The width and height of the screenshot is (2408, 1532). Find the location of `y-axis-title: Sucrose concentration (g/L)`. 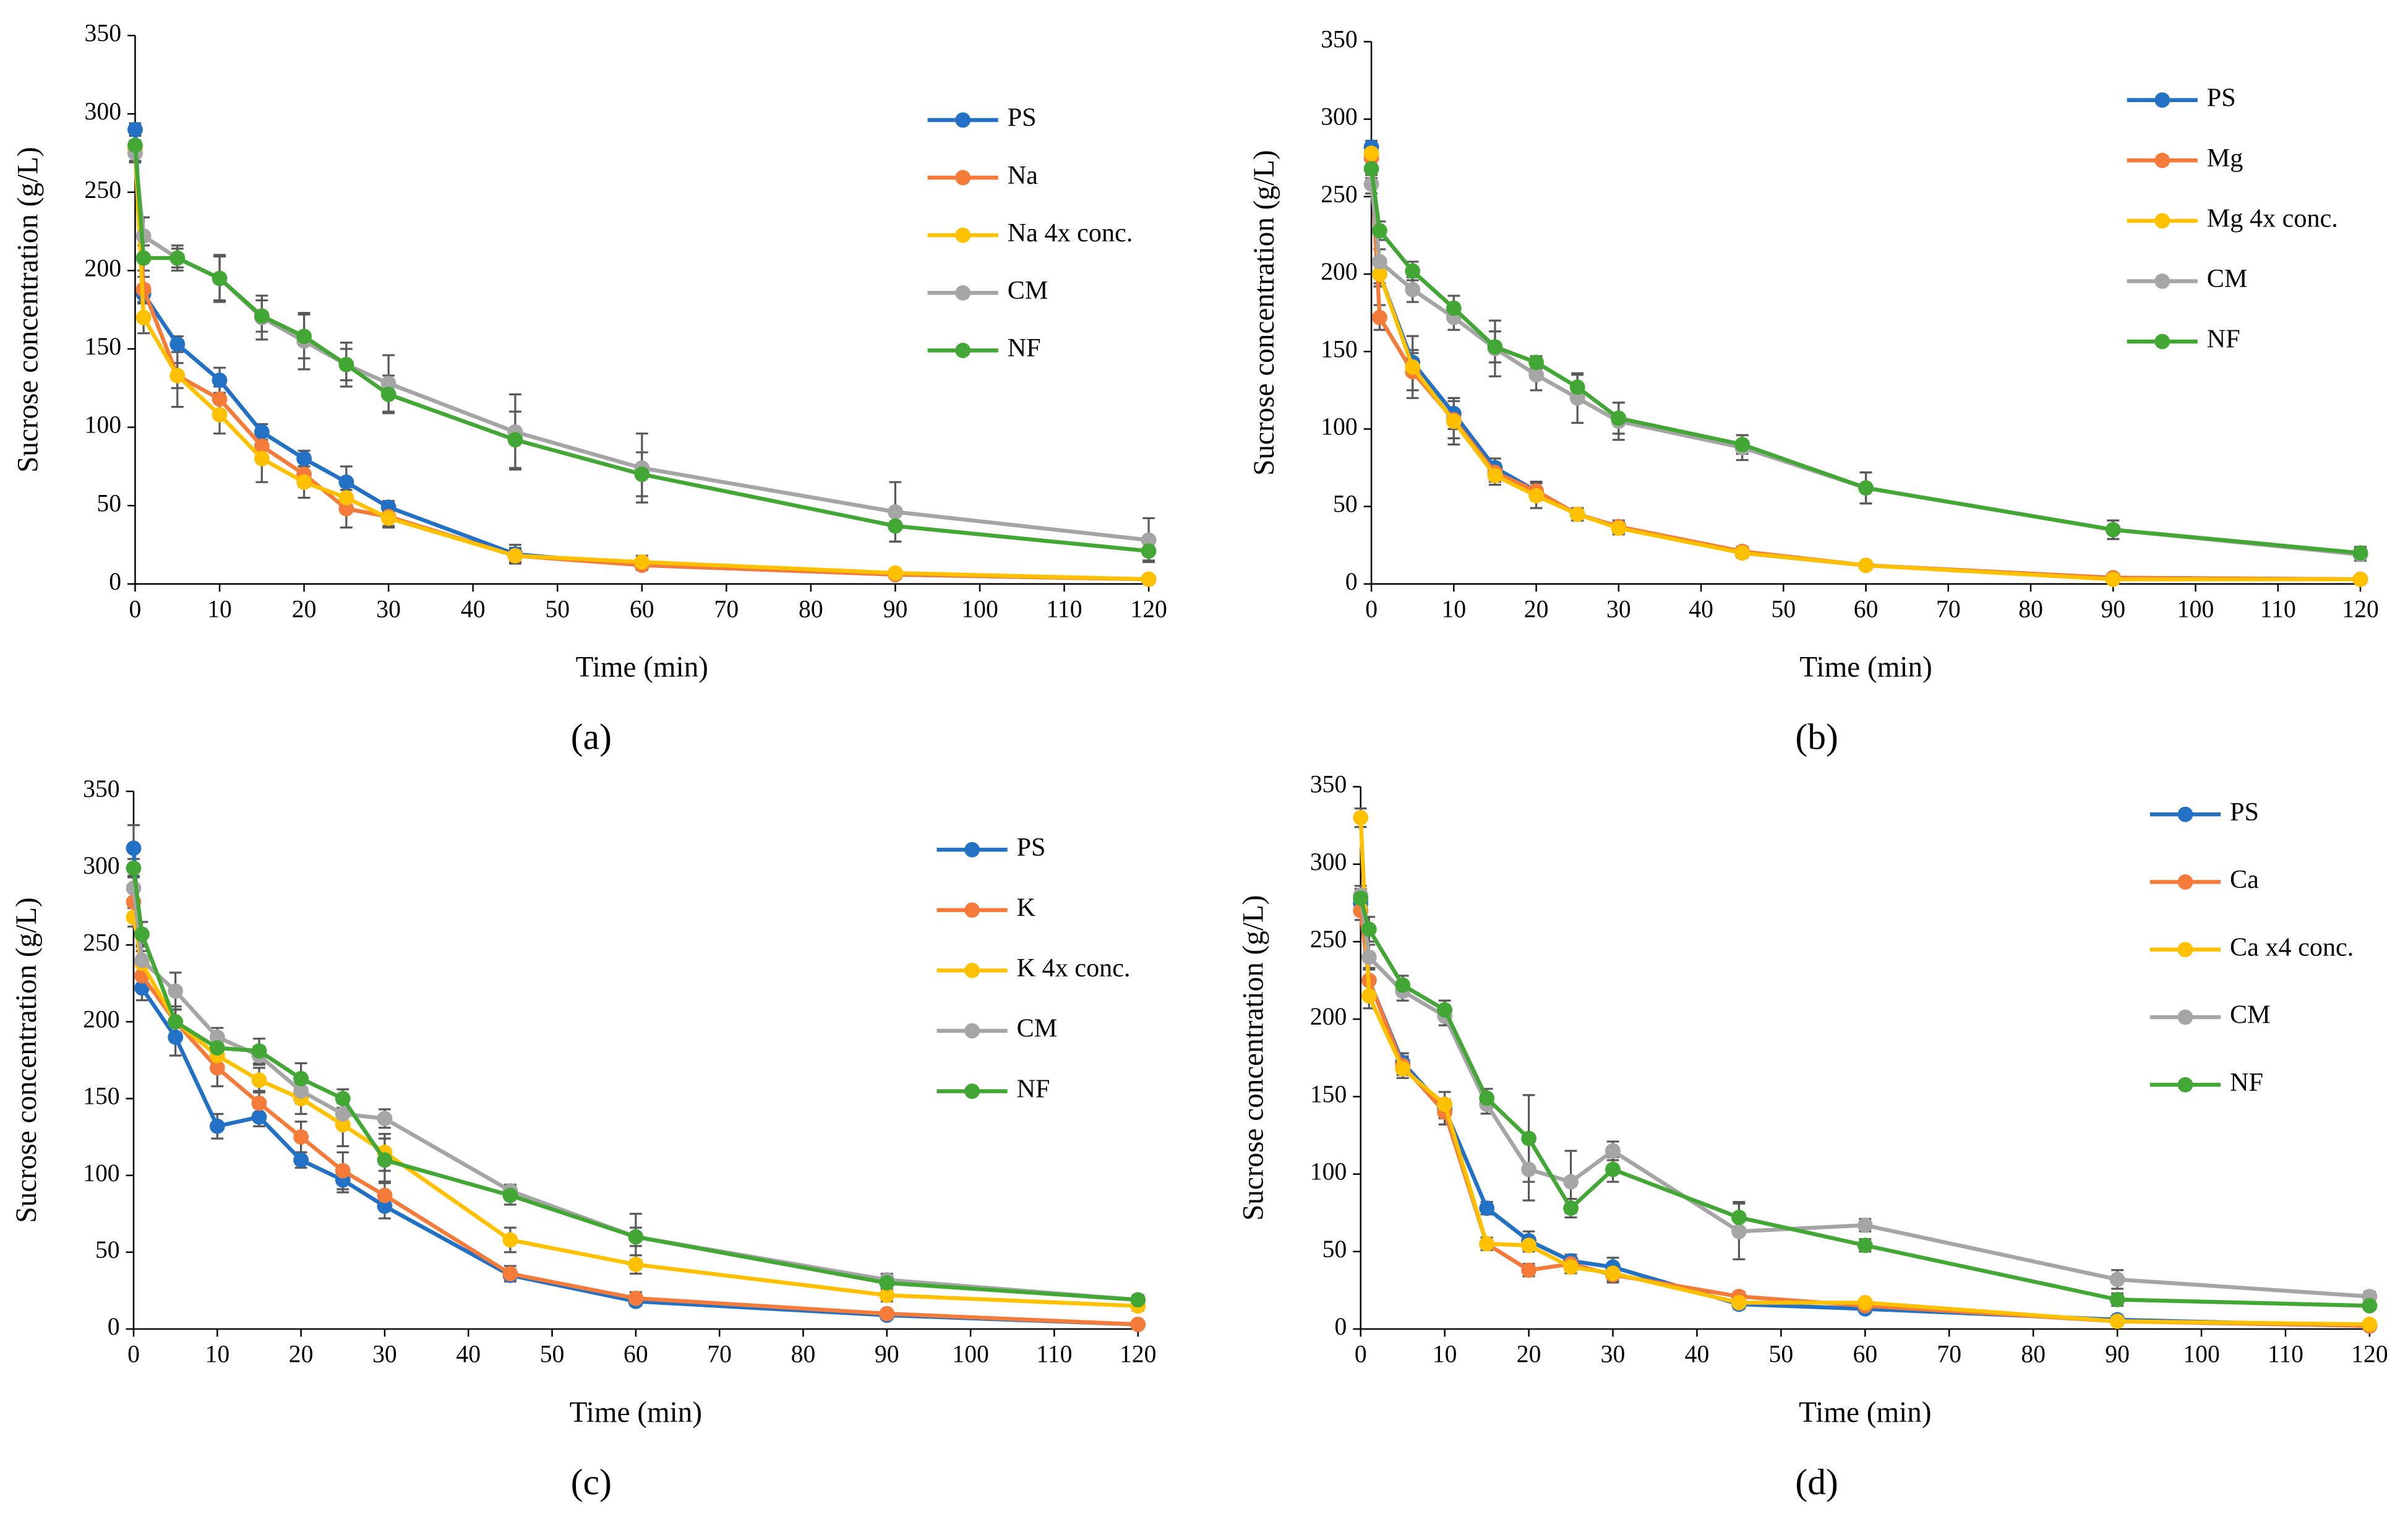

y-axis-title: Sucrose concentration (g/L) is located at coordinates (28, 309).